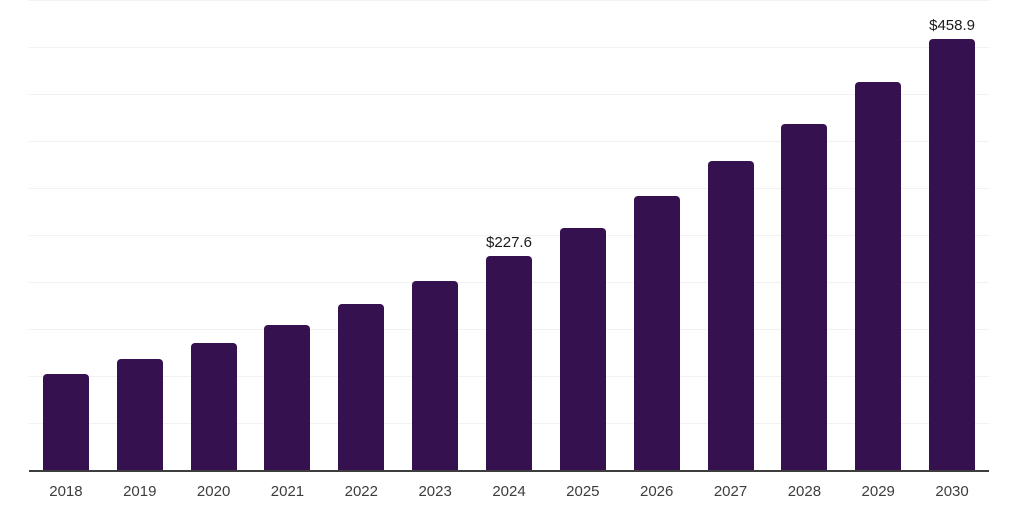 This screenshot has height=512, width=1024. I want to click on x-tick-2021: 2021, so click(287, 491).